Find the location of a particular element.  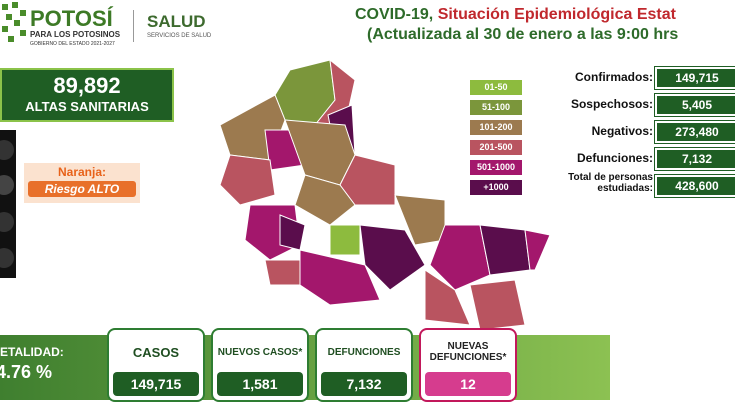

card: DEFUNCIONES 7,132 is located at coordinates (364, 365).